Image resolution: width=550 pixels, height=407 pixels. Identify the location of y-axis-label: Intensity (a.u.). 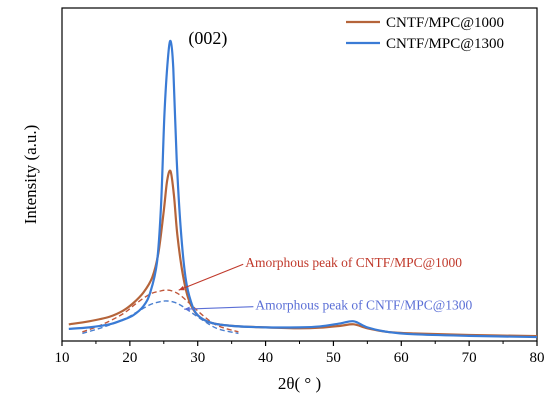
(30, 175).